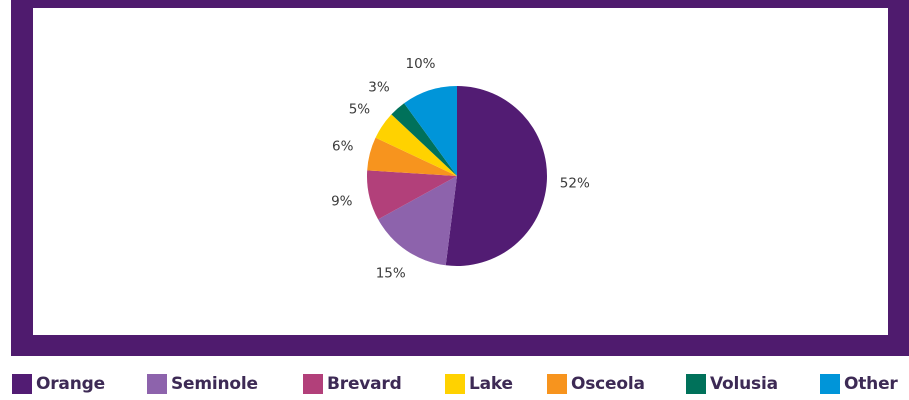  I want to click on pie-slice-osceola, so click(412, 156).